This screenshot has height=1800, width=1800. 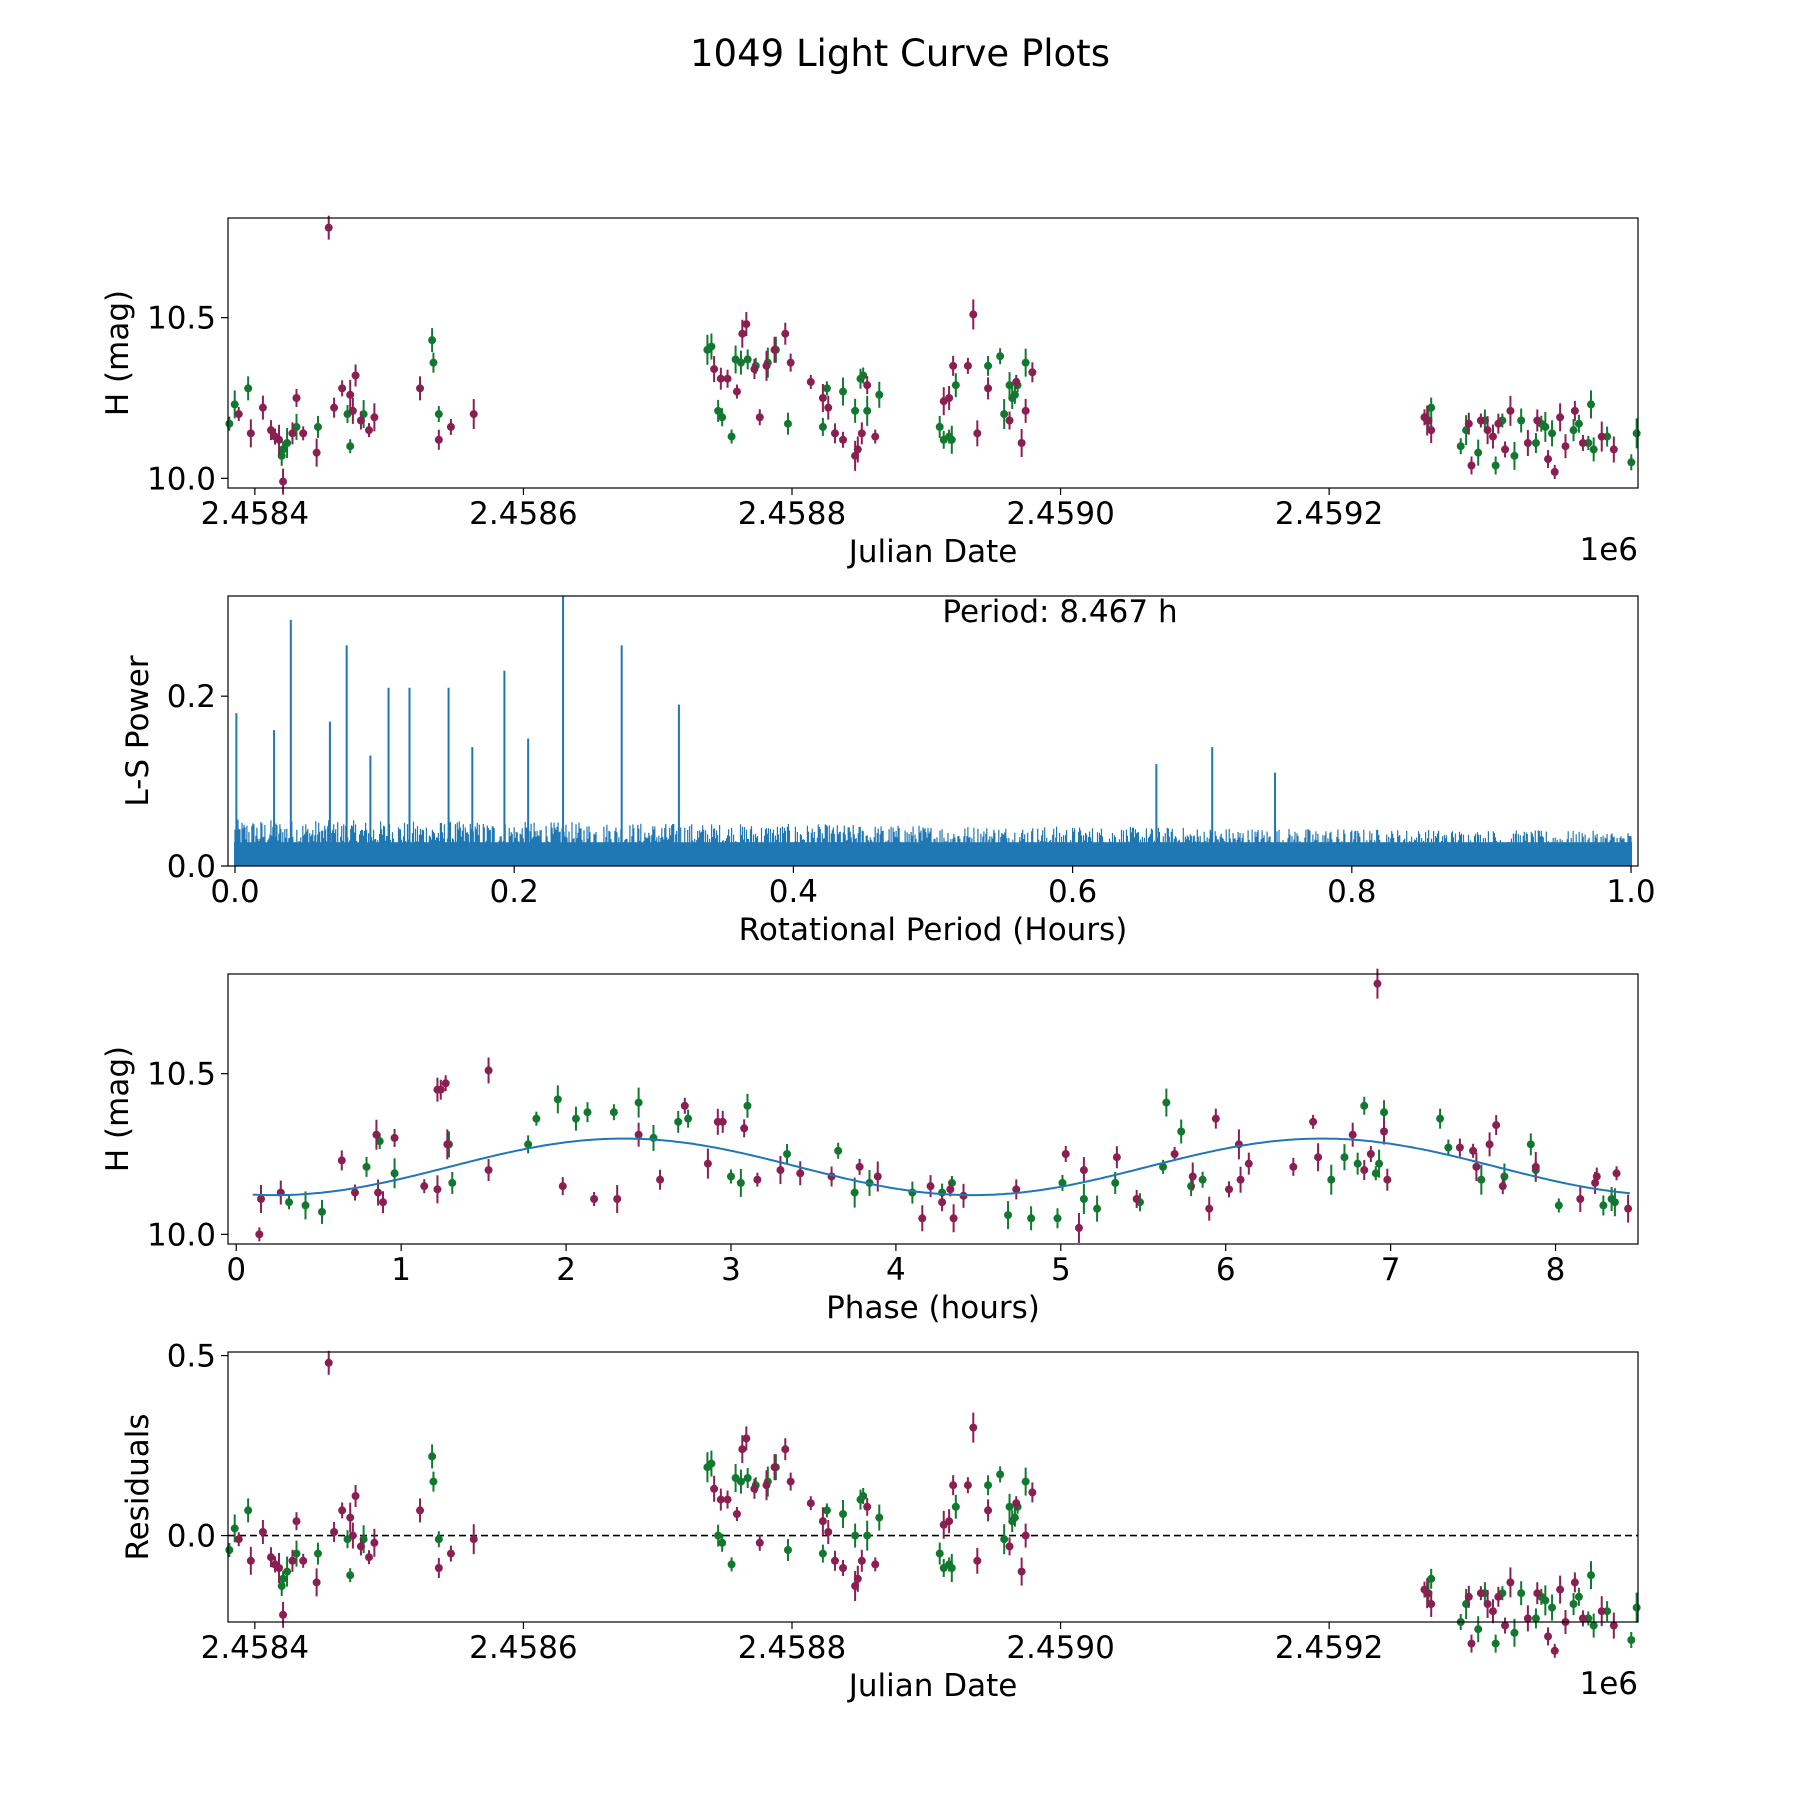 What do you see at coordinates (514, 892) in the screenshot?
I see `periodogram-xtick-label: 0.2` at bounding box center [514, 892].